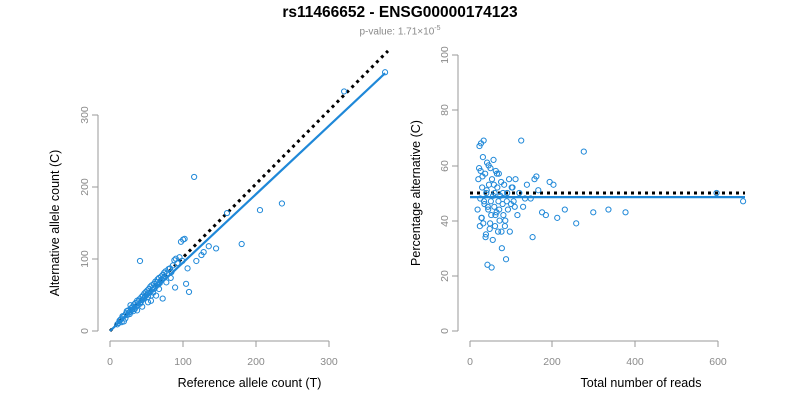 Image resolution: width=800 pixels, height=400 pixels. What do you see at coordinates (445, 110) in the screenshot?
I see `y-tick-label: 80` at bounding box center [445, 110].